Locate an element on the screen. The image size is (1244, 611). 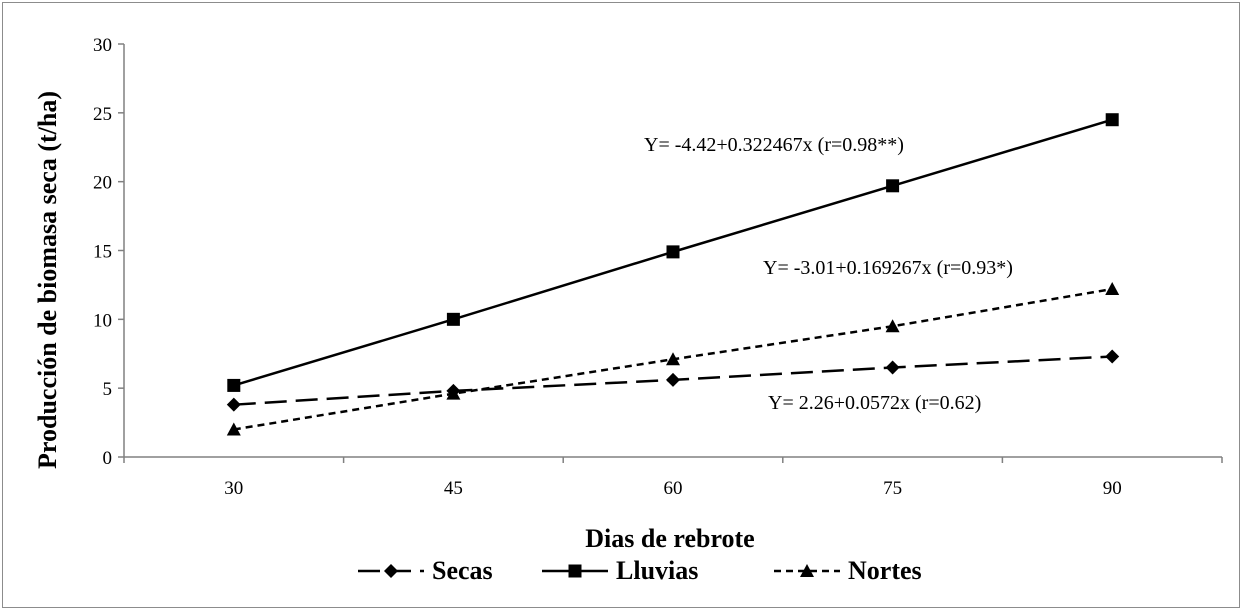
legend-marker-lluvias is located at coordinates (575, 571).